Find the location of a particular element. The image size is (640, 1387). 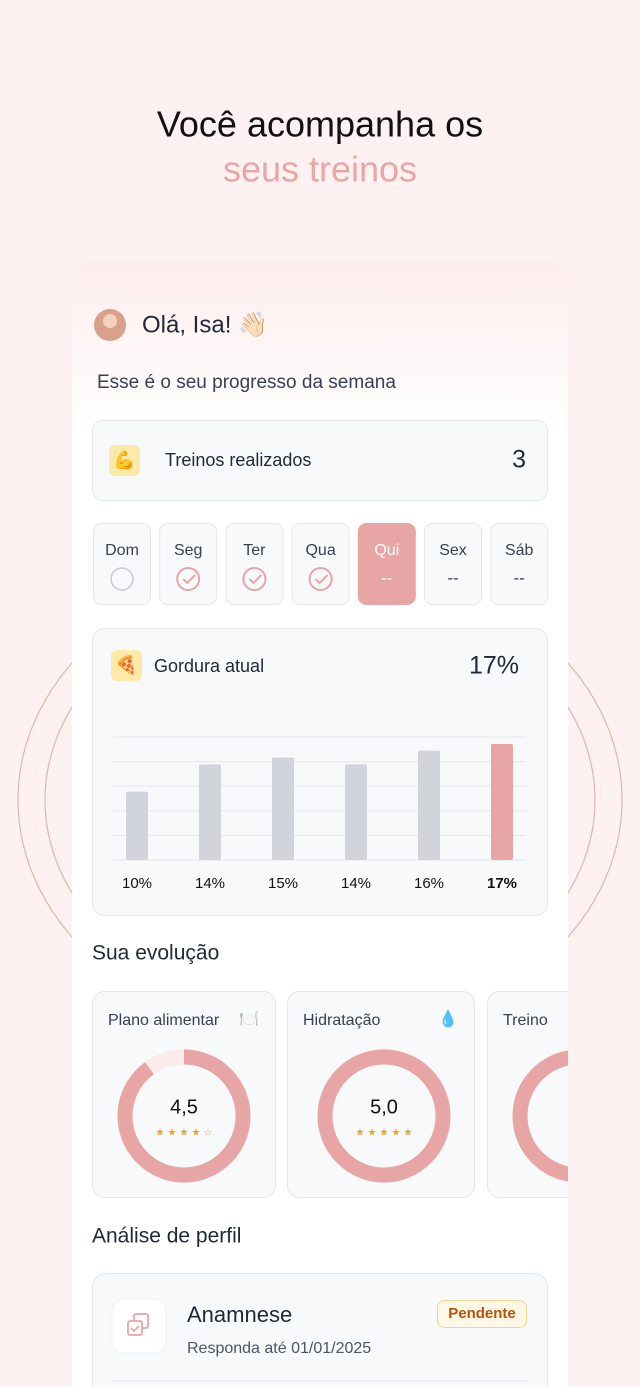

icon: 💪 is located at coordinates (124, 459).